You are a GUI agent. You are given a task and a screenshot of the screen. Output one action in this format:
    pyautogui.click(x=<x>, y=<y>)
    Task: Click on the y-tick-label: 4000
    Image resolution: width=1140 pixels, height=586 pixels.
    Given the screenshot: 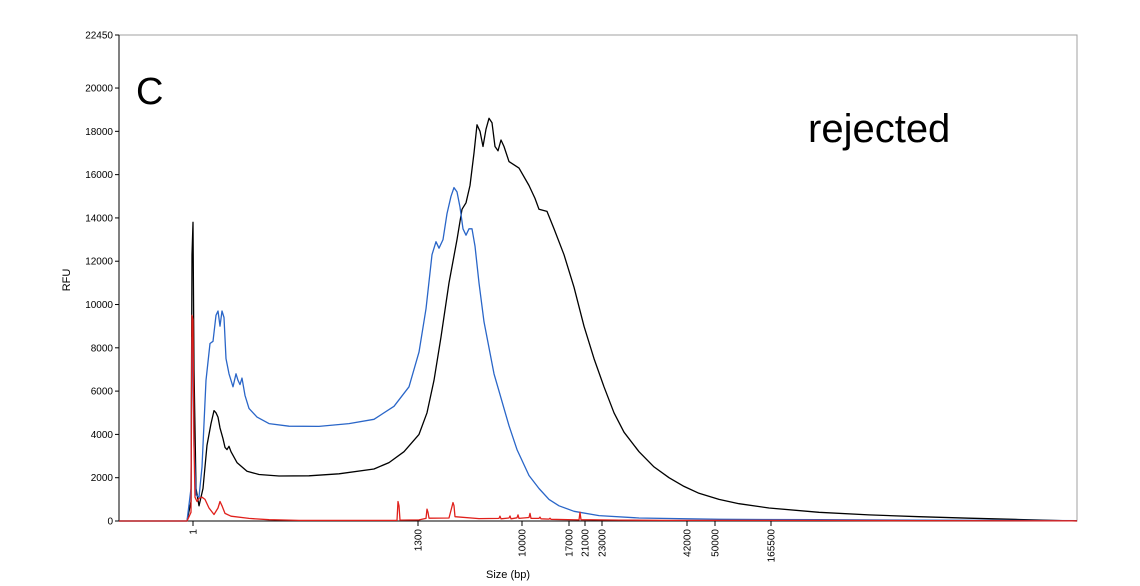 What is the action you would take?
    pyautogui.click(x=102, y=435)
    